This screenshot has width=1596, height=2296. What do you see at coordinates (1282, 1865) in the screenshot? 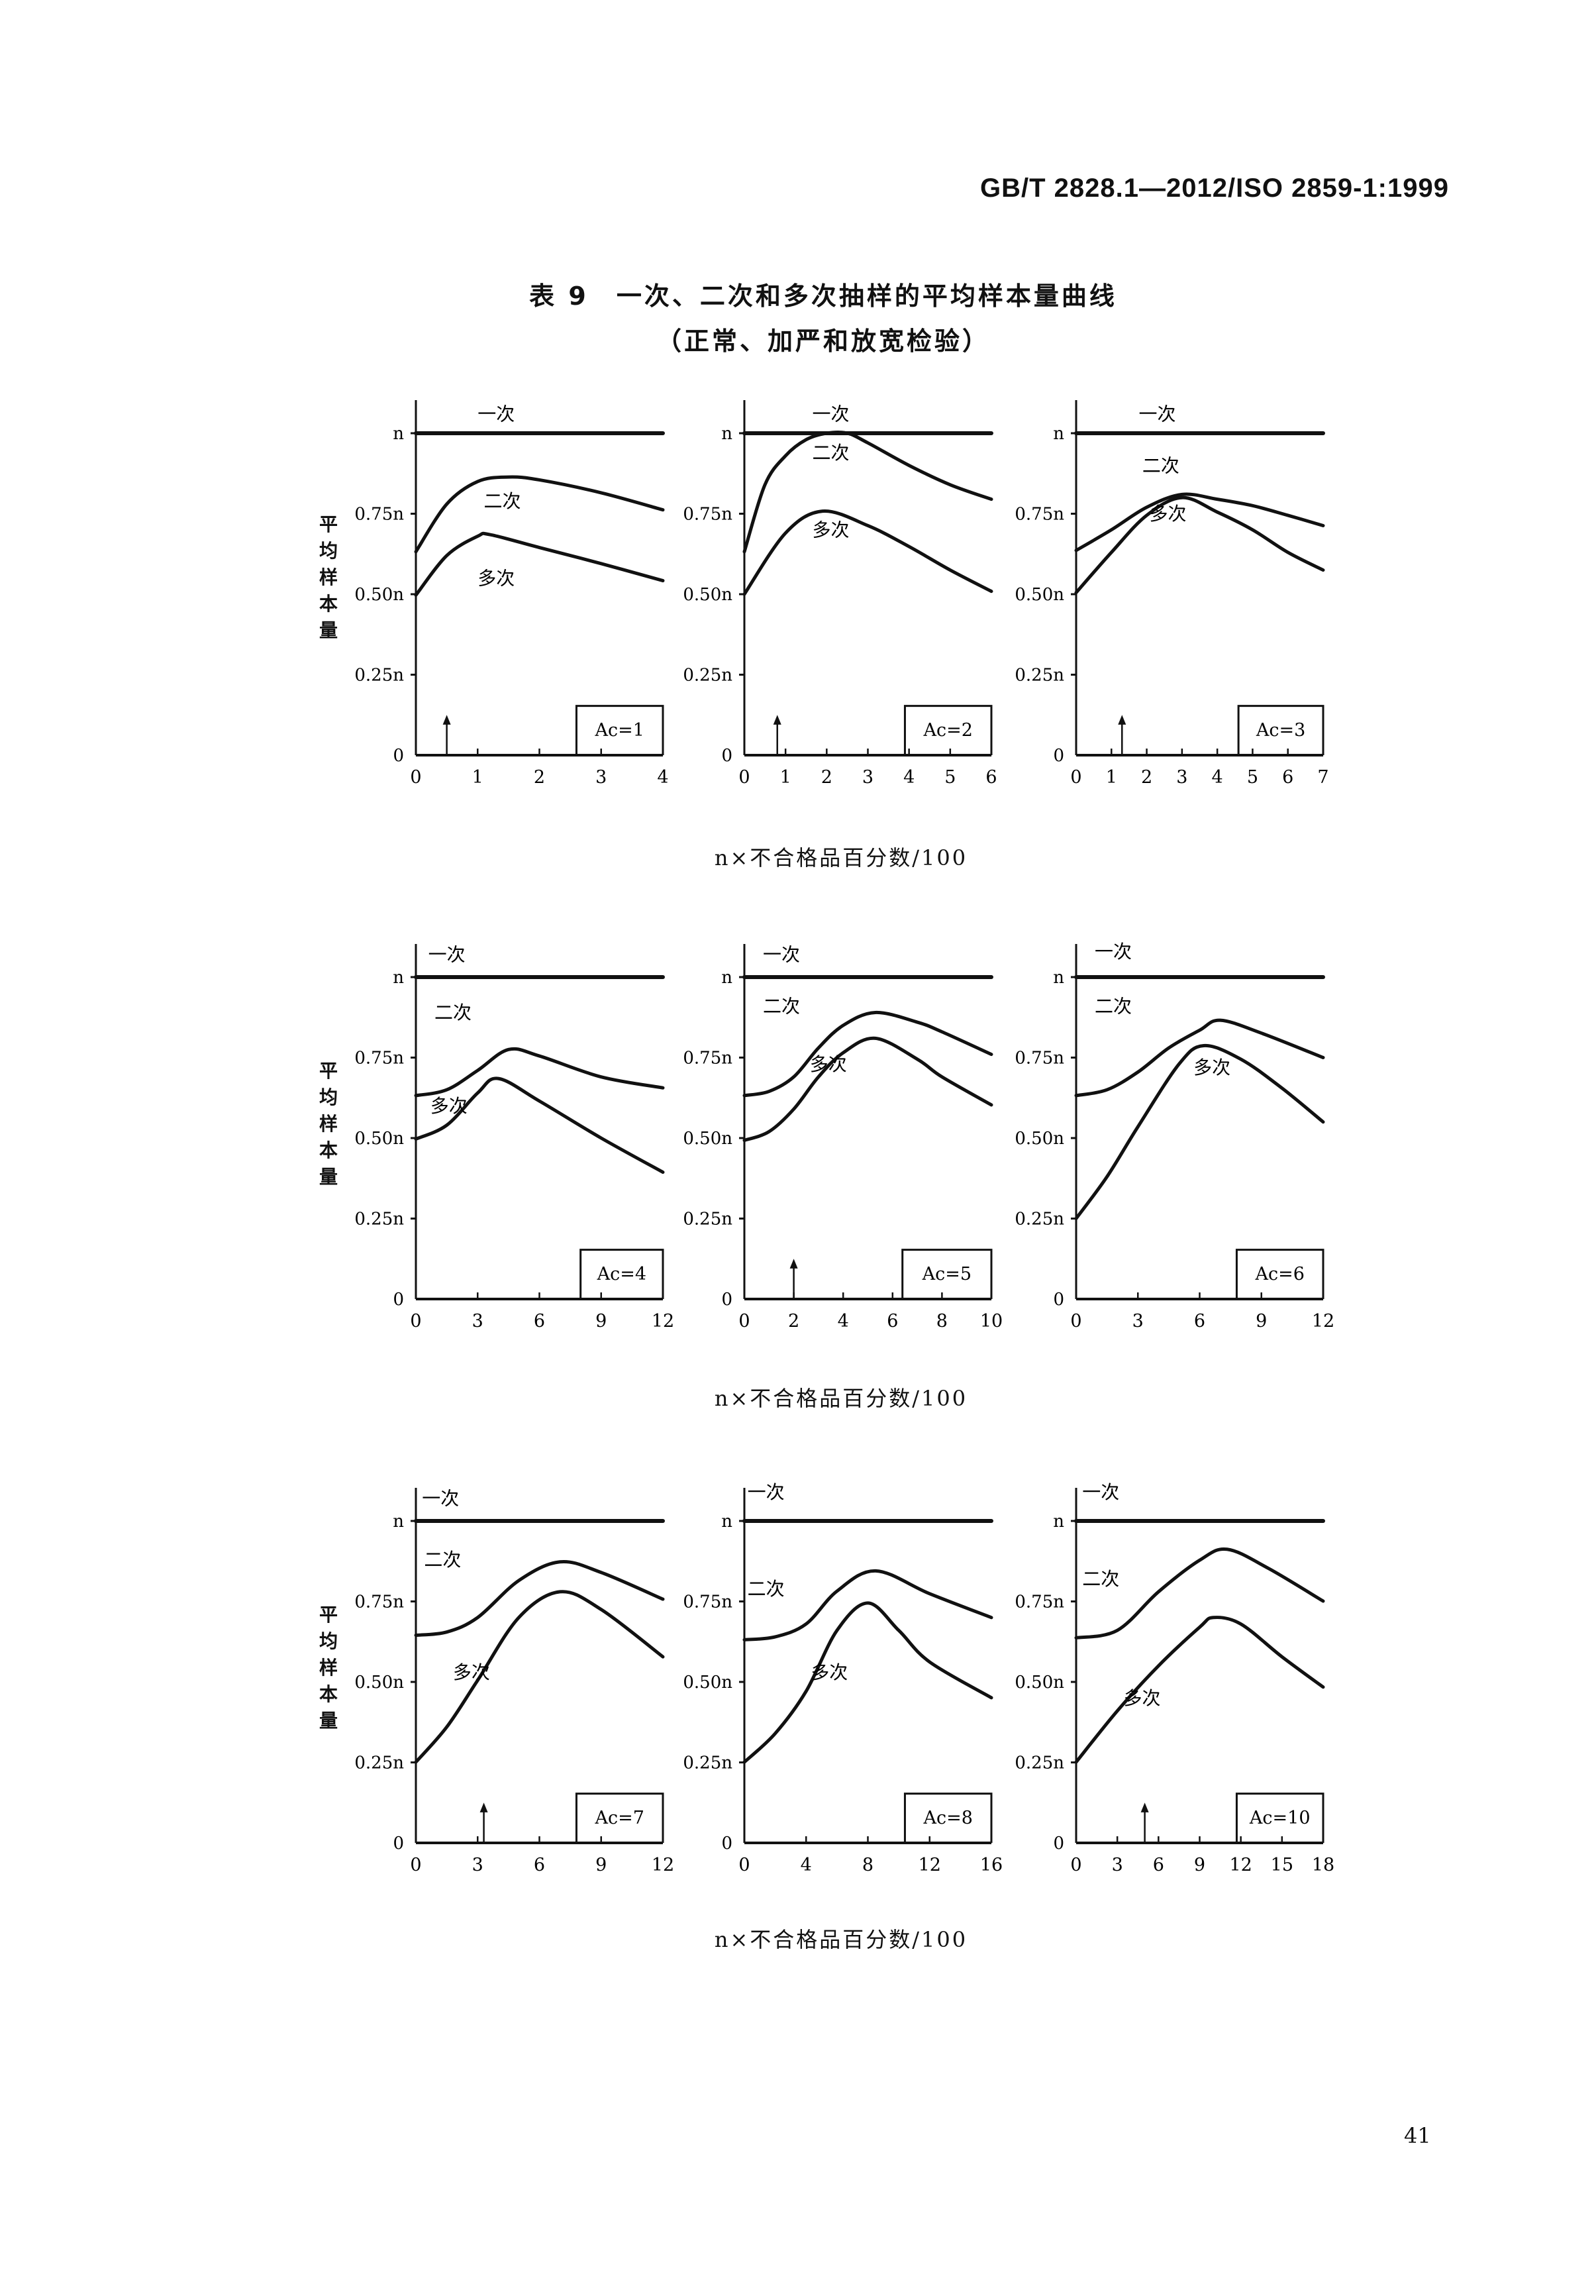
I see `x-tick-label: 15` at bounding box center [1282, 1865].